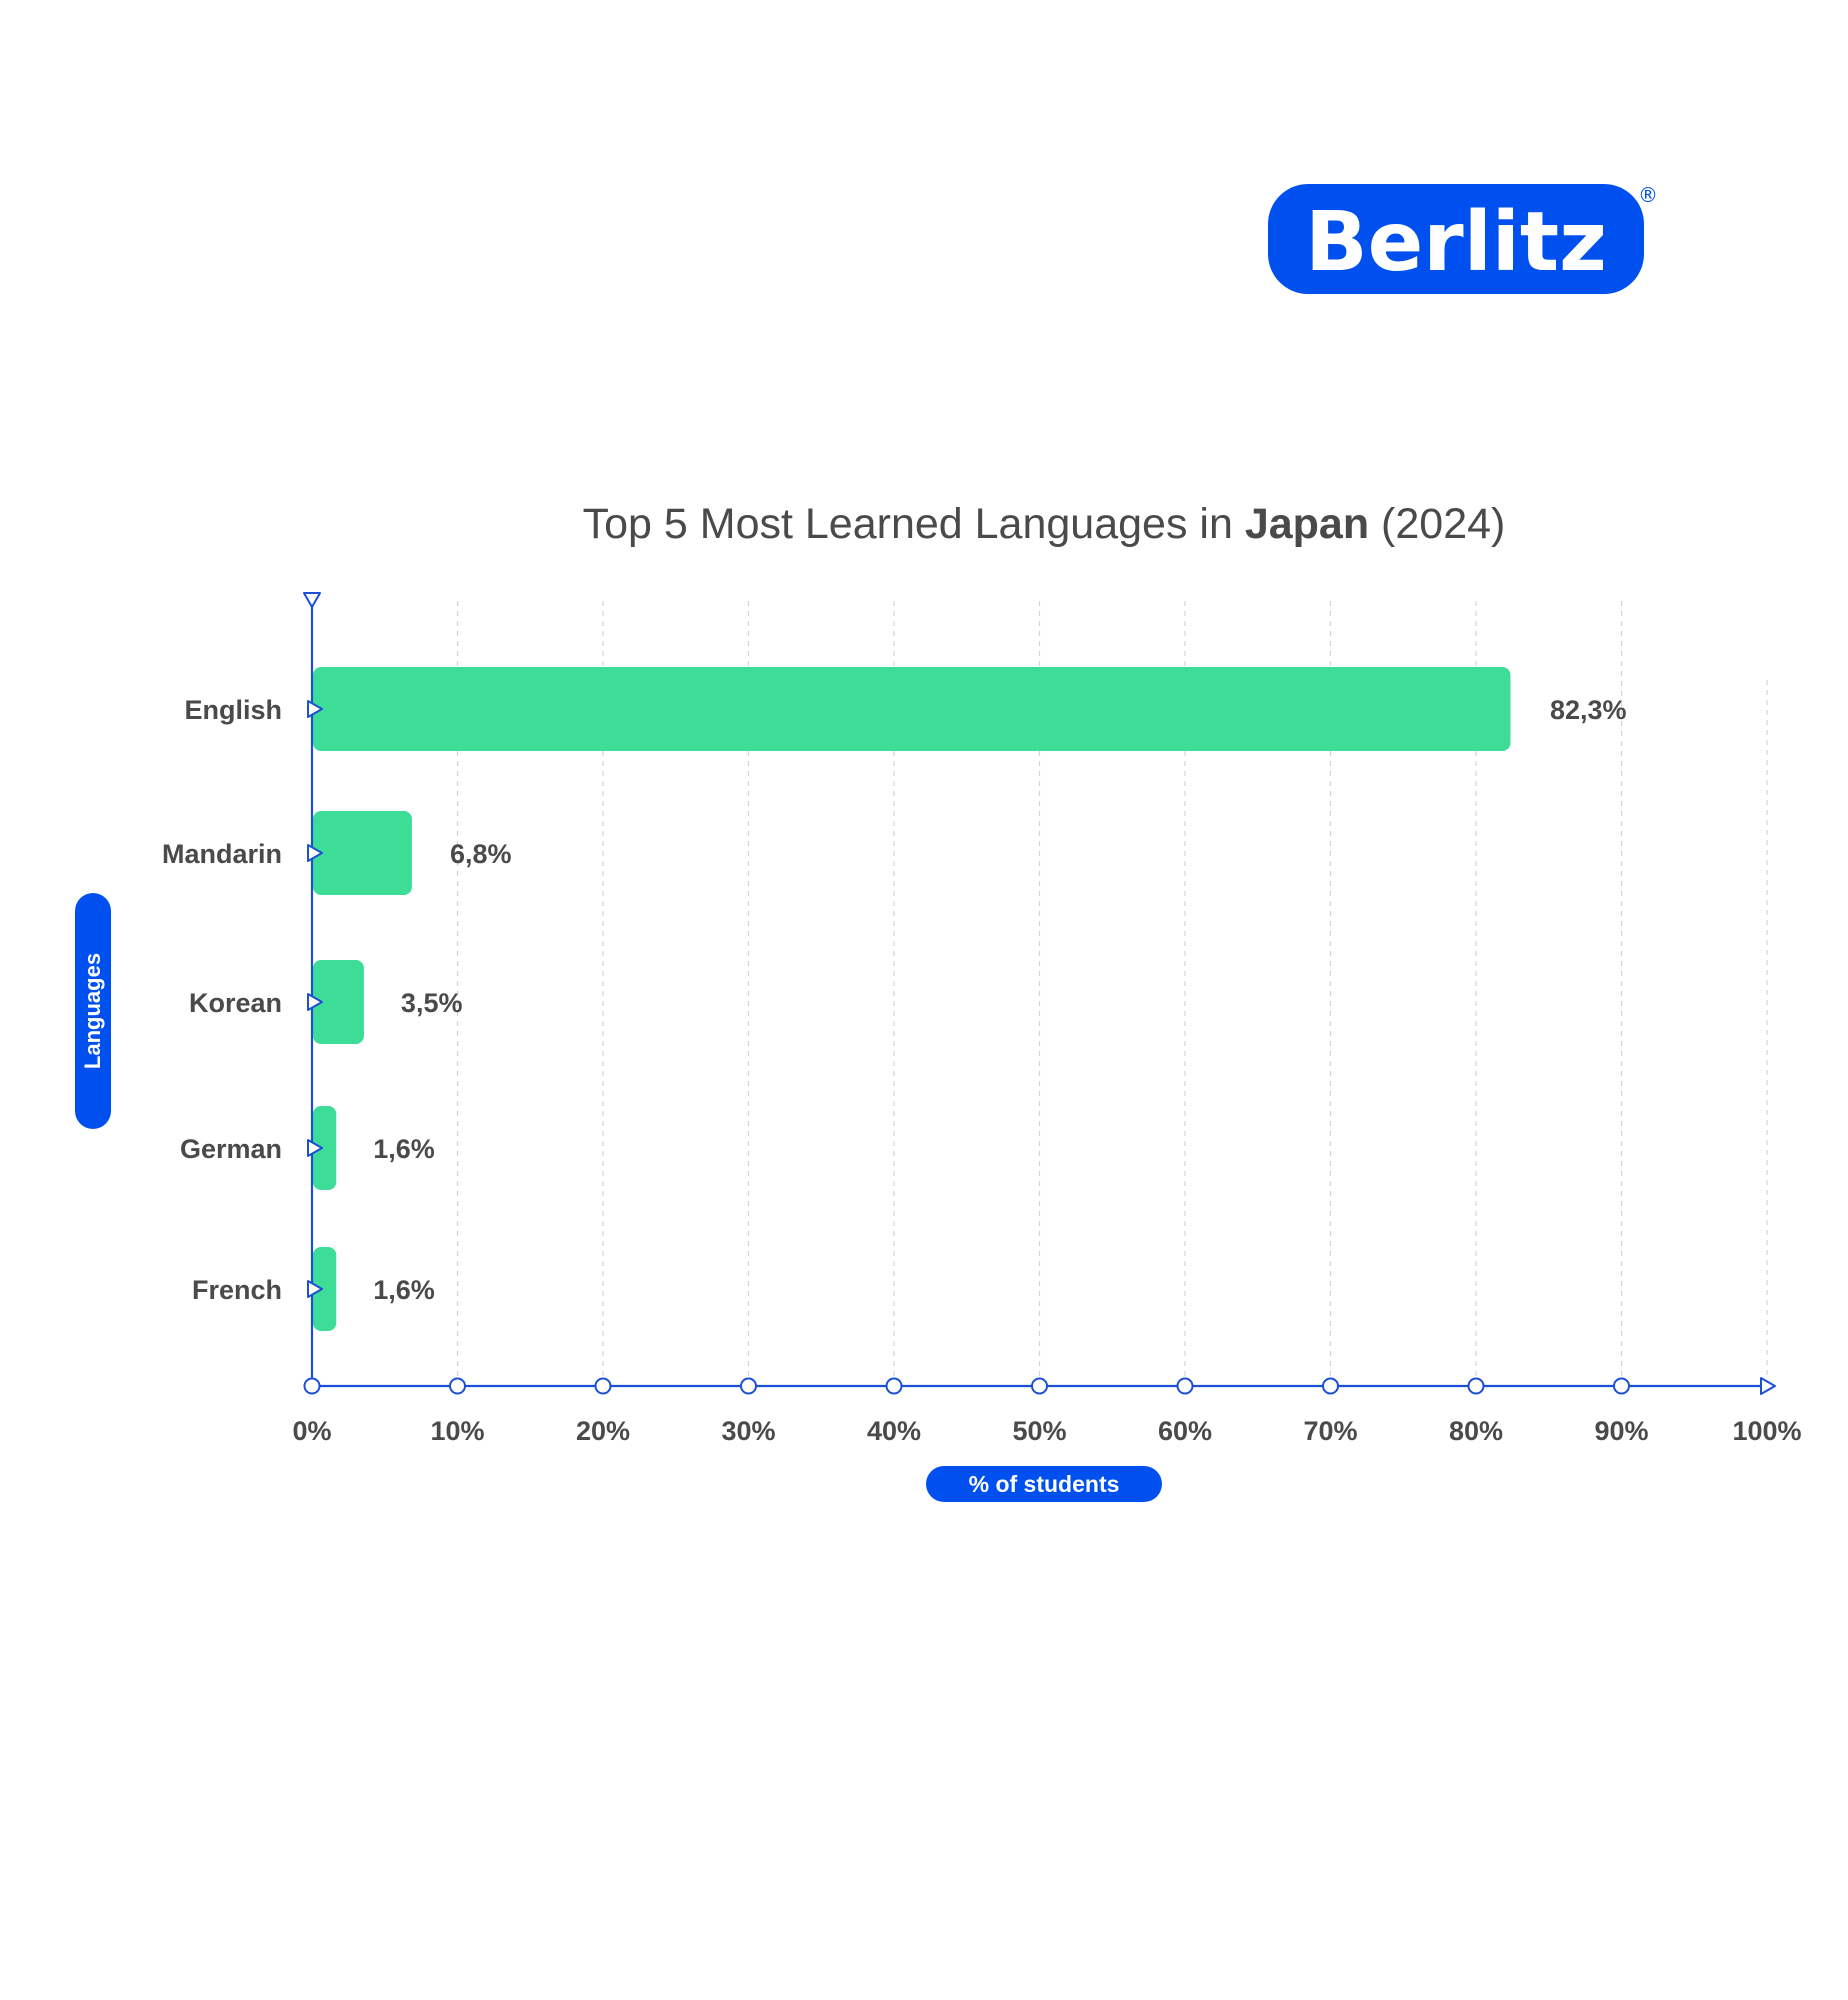 The image size is (1848, 2000). I want to click on category-labels: English Mandarin Korean German French, so click(222, 1000).